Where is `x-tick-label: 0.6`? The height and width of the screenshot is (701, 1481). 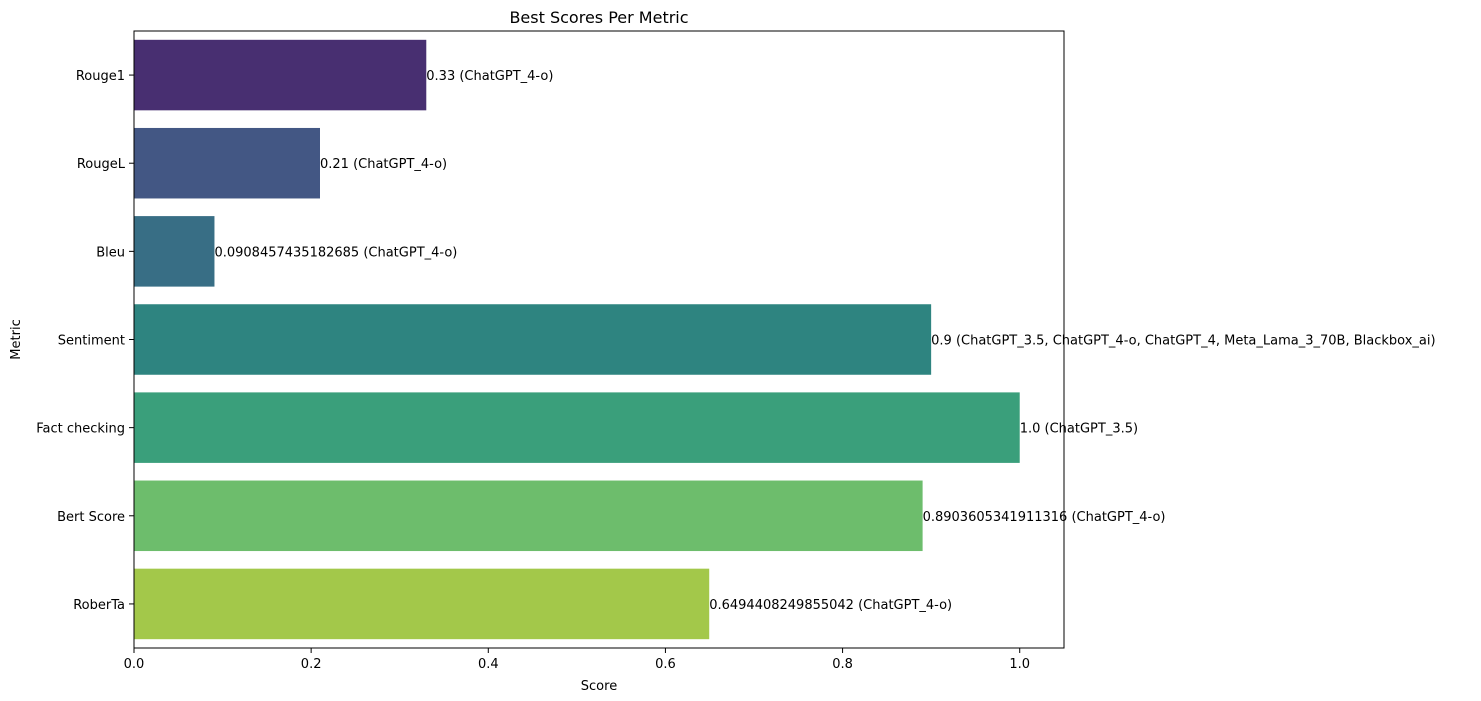
x-tick-label: 0.6 is located at coordinates (665, 664).